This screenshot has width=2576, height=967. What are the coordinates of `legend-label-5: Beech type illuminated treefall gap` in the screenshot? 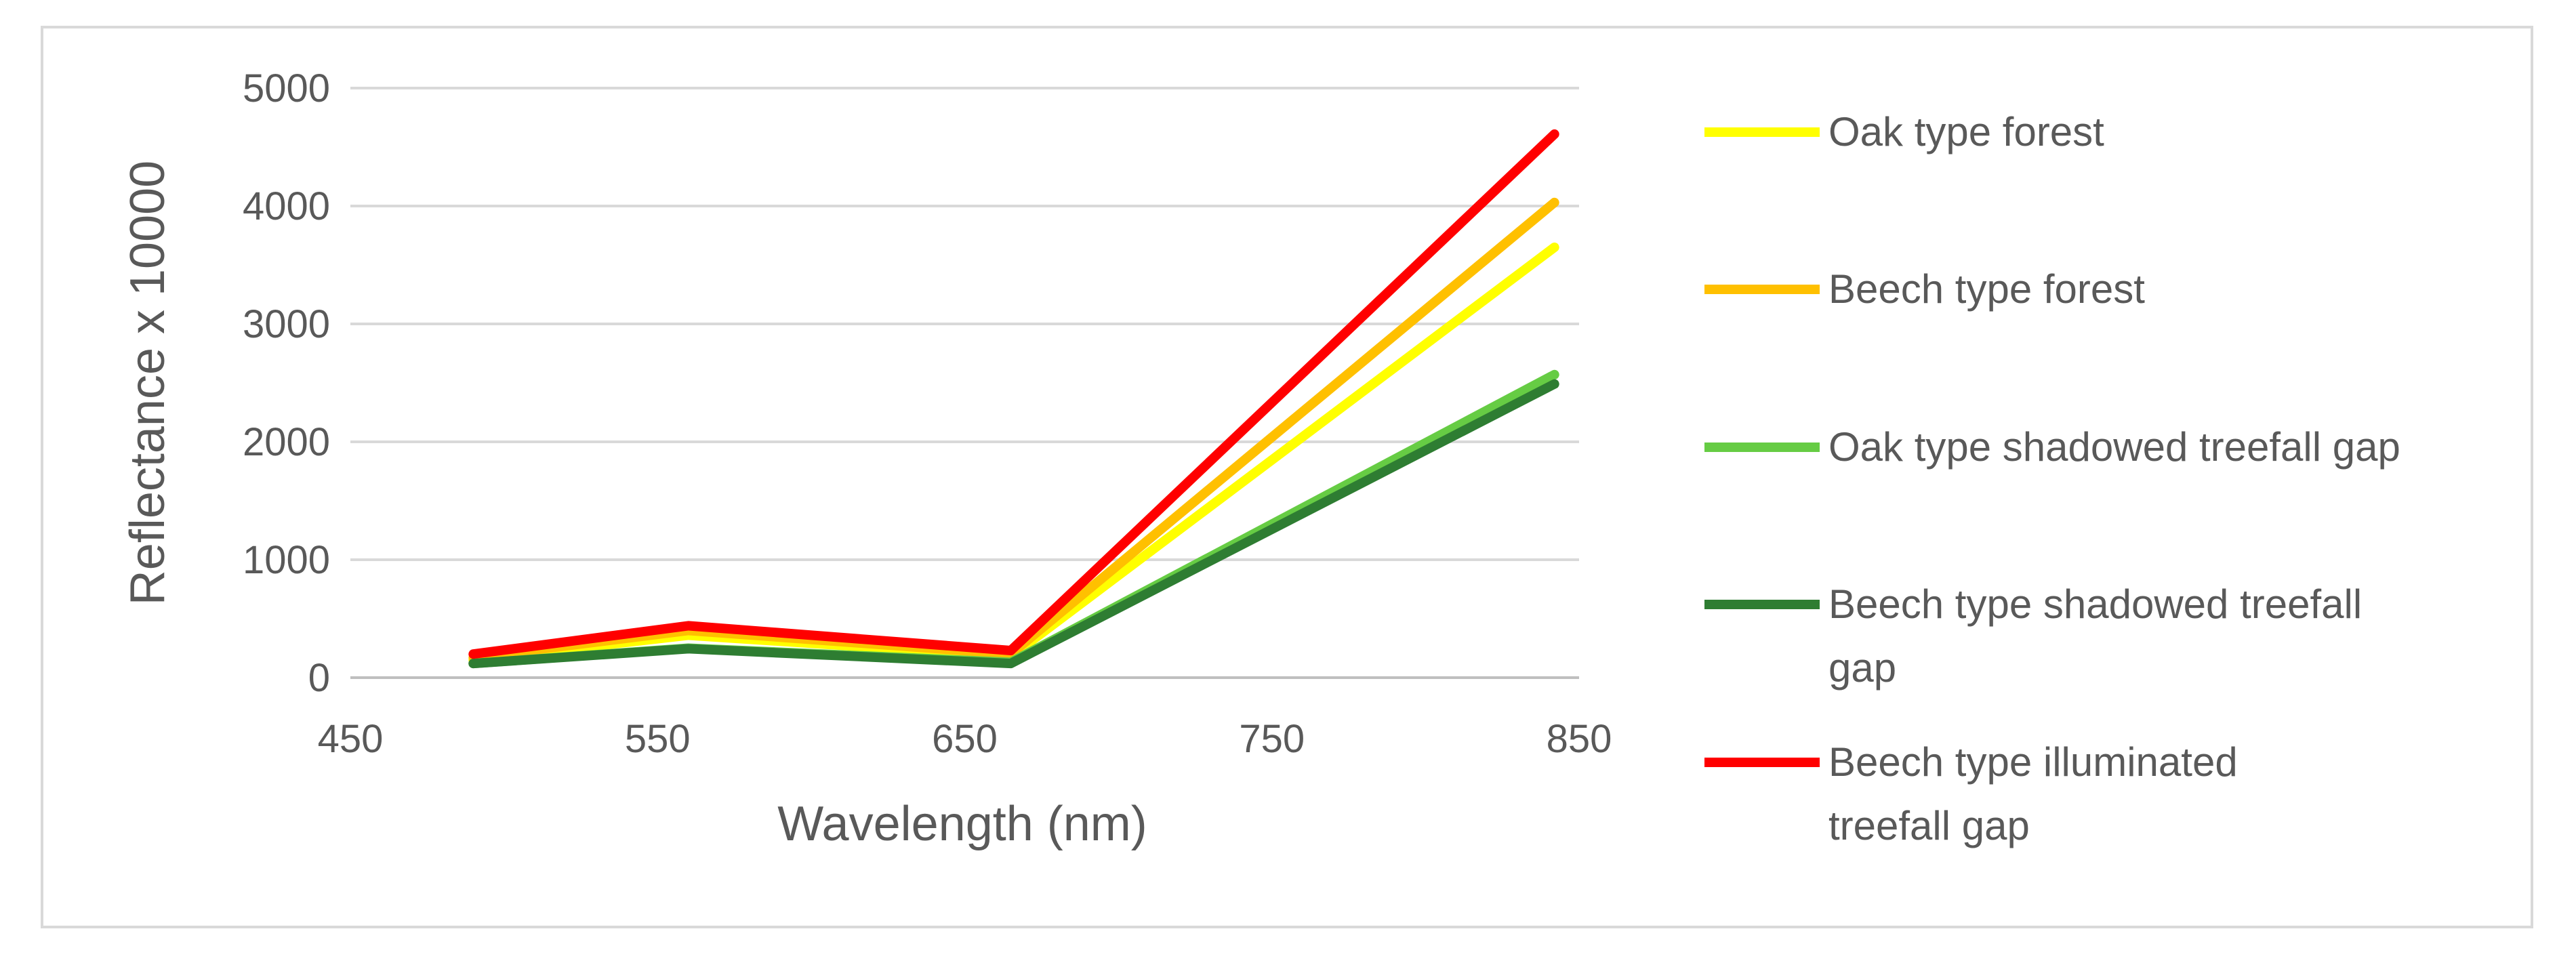 It's located at (2033, 793).